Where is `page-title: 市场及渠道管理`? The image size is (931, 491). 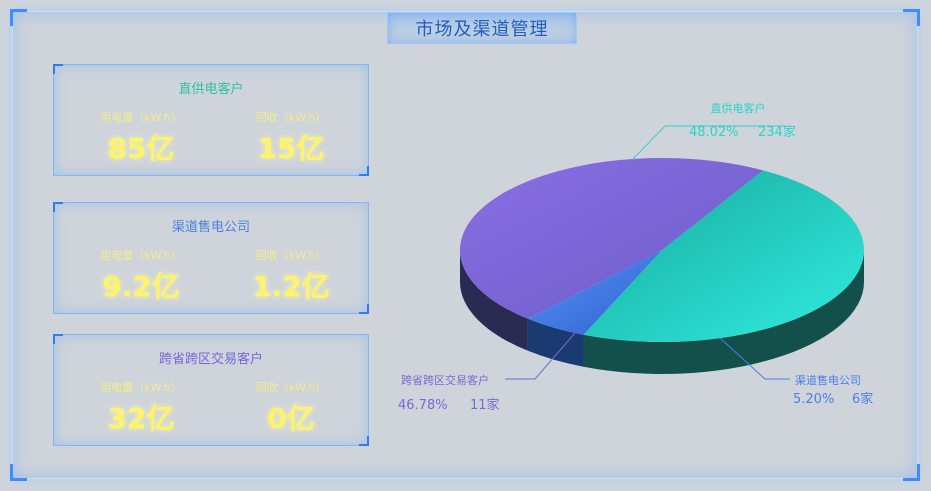 page-title: 市场及渠道管理 is located at coordinates (482, 28).